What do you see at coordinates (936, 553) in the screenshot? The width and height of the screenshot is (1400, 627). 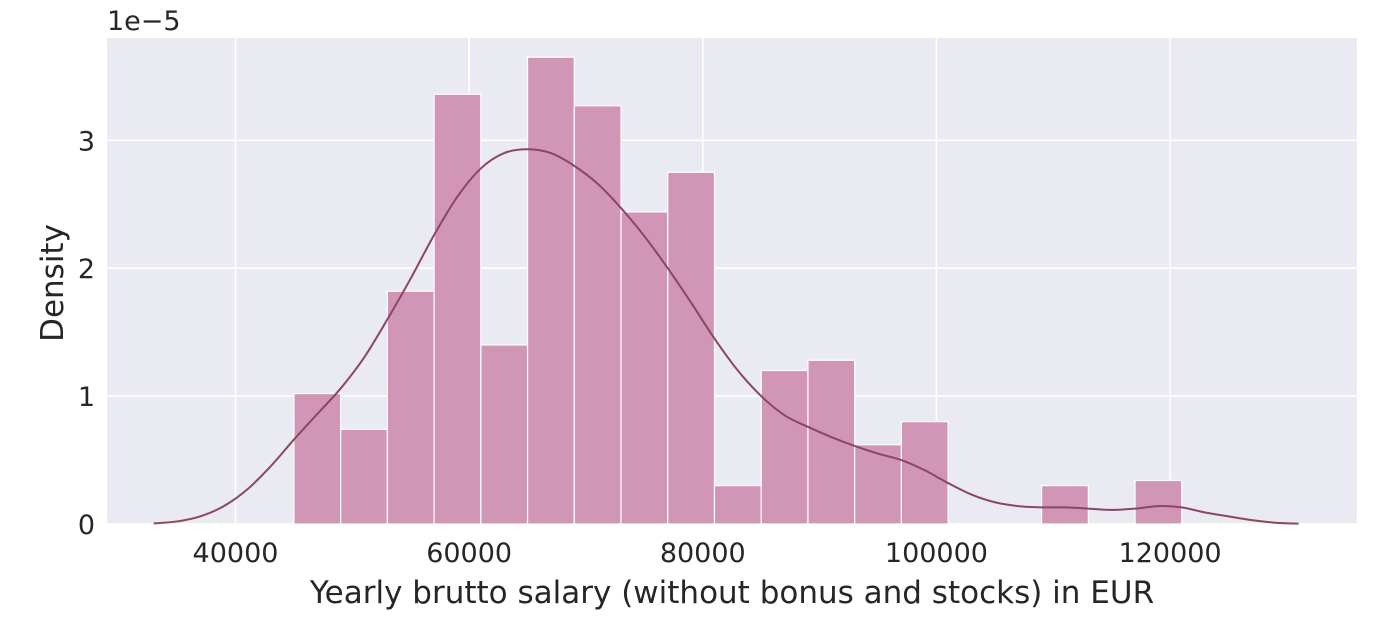 I see `x-tick-label: 100000` at bounding box center [936, 553].